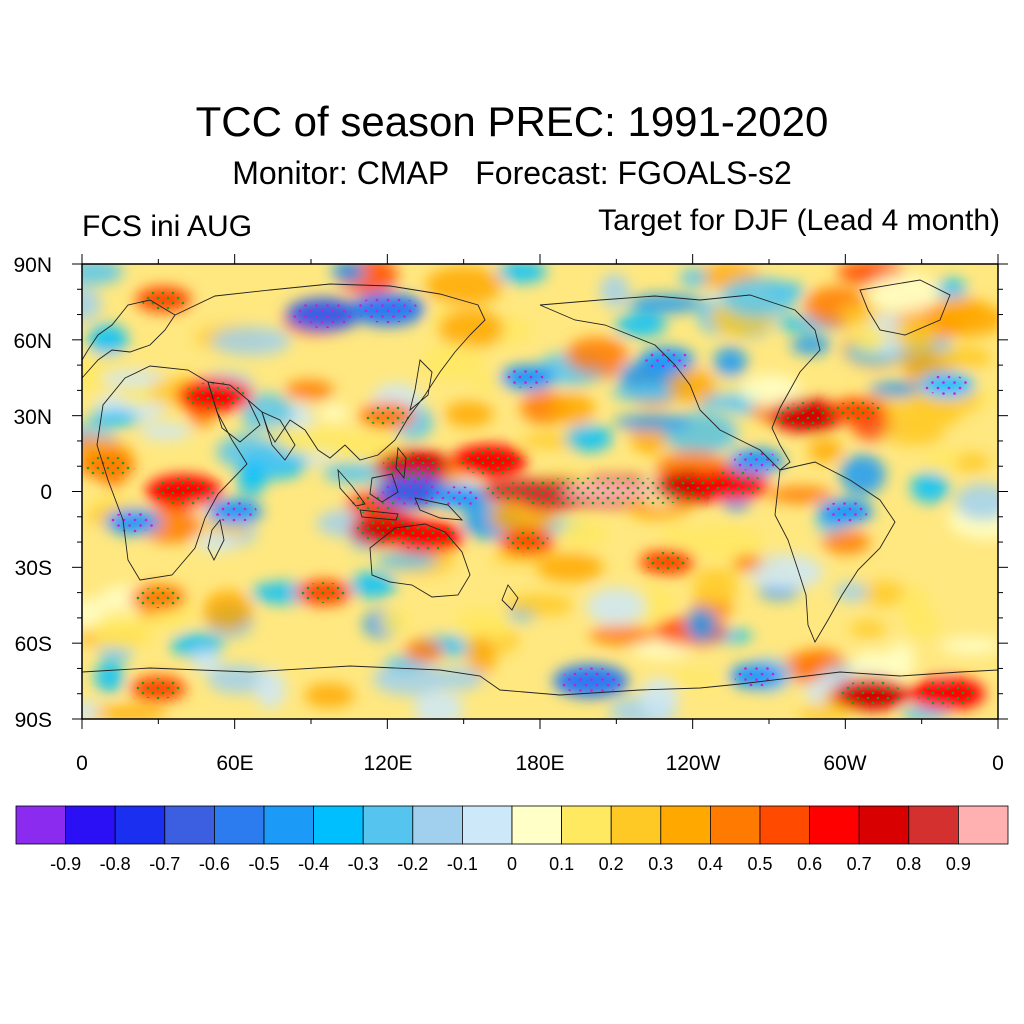 The image size is (1024, 1024). Describe the element at coordinates (379, 515) in the screenshot. I see `coastline-java` at that location.